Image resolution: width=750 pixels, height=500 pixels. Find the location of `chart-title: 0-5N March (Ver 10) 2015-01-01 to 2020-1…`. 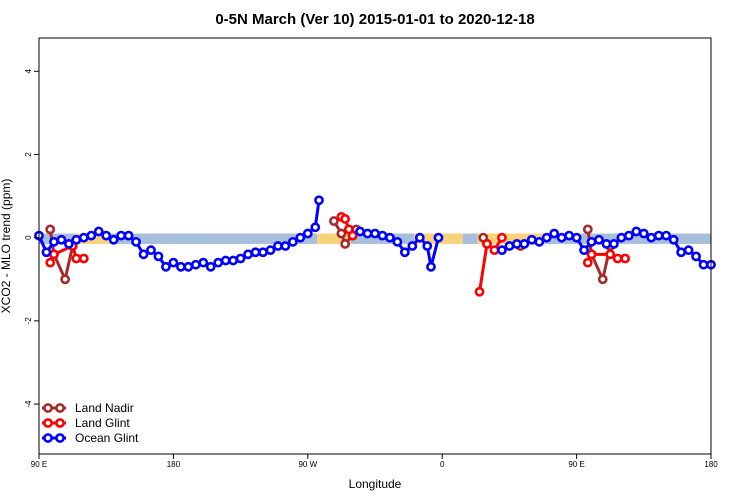

chart-title: 0-5N March (Ver 10) 2015-01-01 to 2020-1… is located at coordinates (374, 19).